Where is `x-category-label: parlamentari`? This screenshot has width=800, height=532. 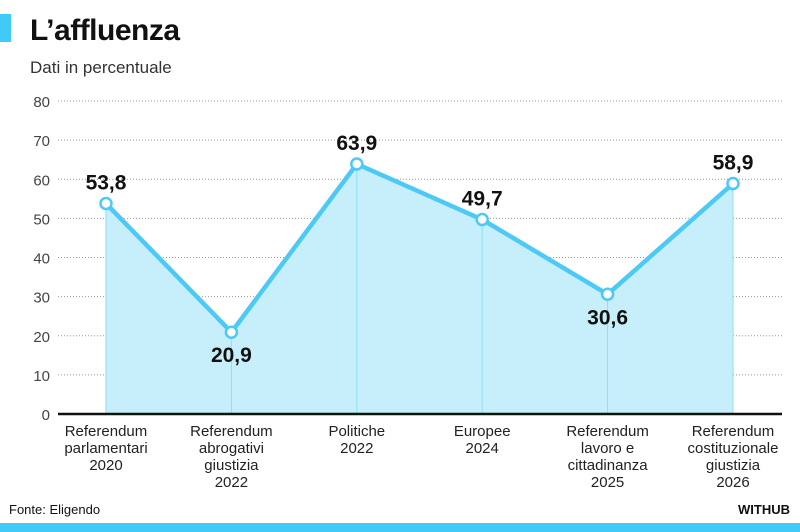 x-category-label: parlamentari is located at coordinates (105, 448).